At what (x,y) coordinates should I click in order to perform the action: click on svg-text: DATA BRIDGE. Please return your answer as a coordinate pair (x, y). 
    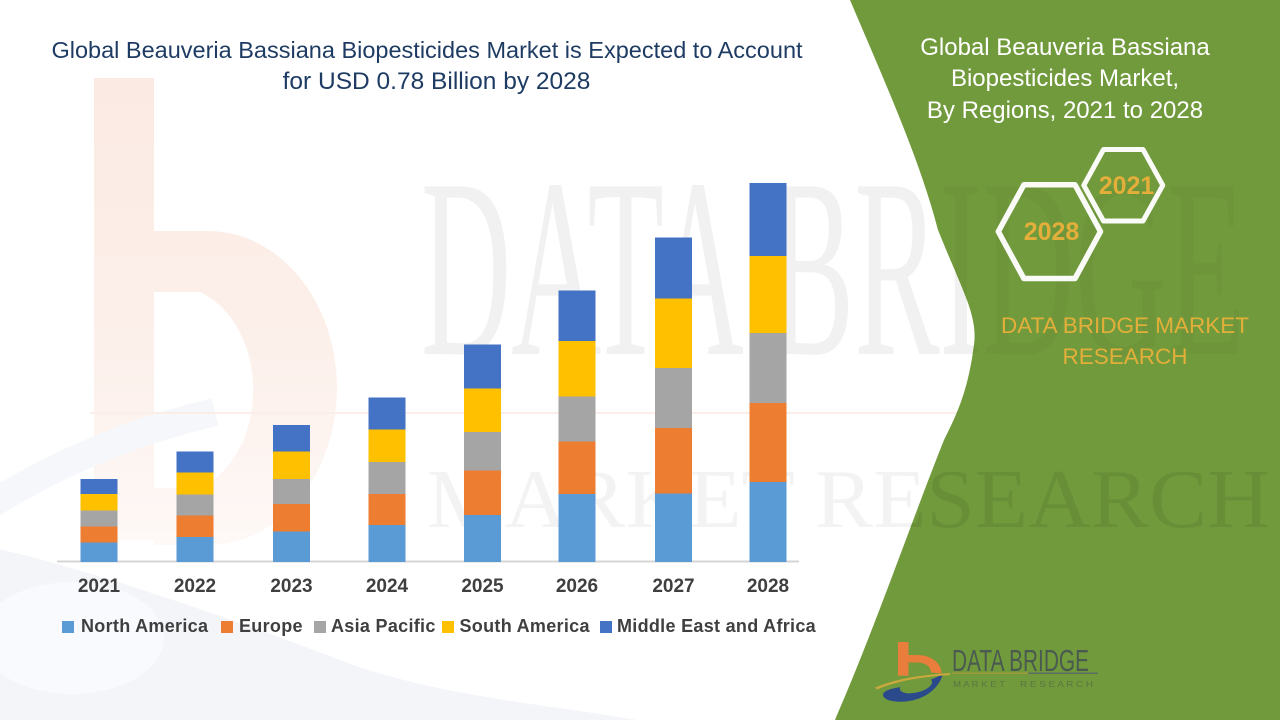
    Looking at the image, I should click on (1020, 660).